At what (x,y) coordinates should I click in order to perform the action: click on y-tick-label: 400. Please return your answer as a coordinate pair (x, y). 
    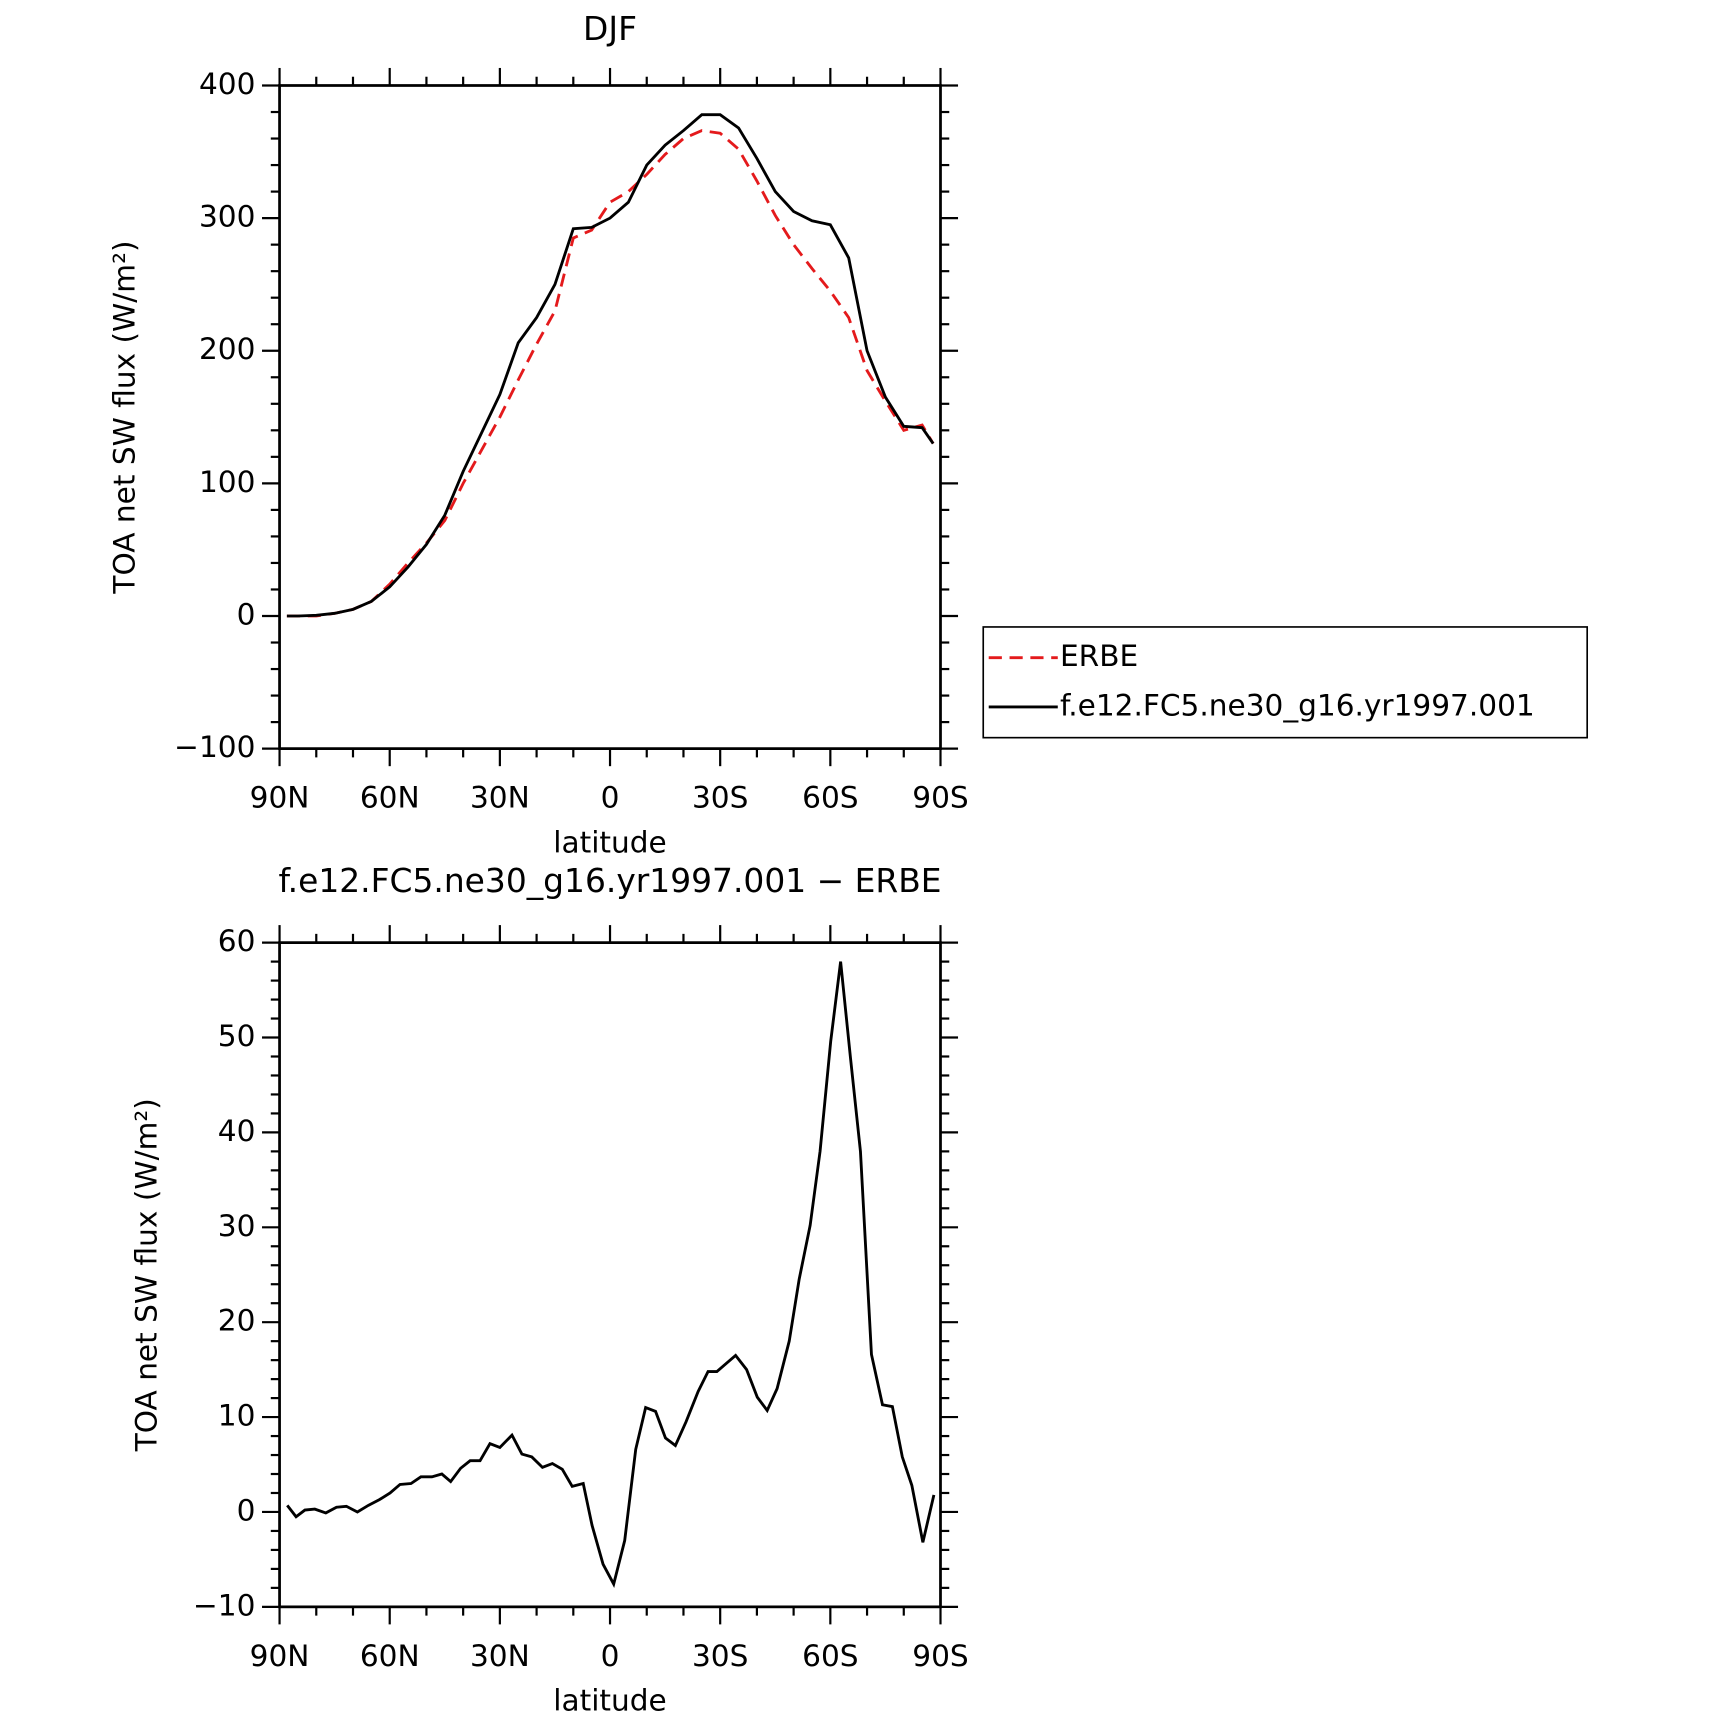
    Looking at the image, I should click on (227, 84).